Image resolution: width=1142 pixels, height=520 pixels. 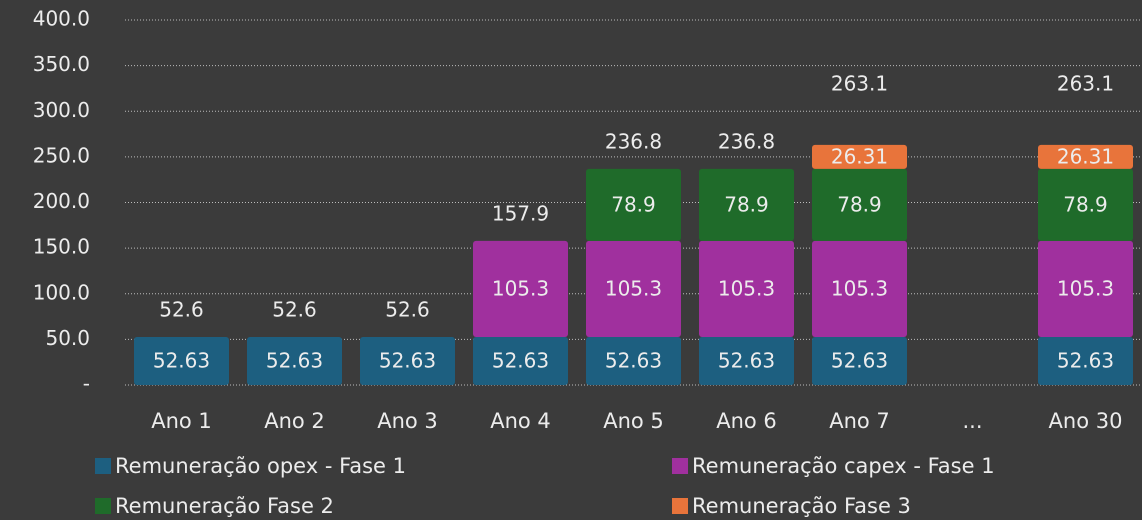 What do you see at coordinates (520, 213) in the screenshot?
I see `total-label: 157.9` at bounding box center [520, 213].